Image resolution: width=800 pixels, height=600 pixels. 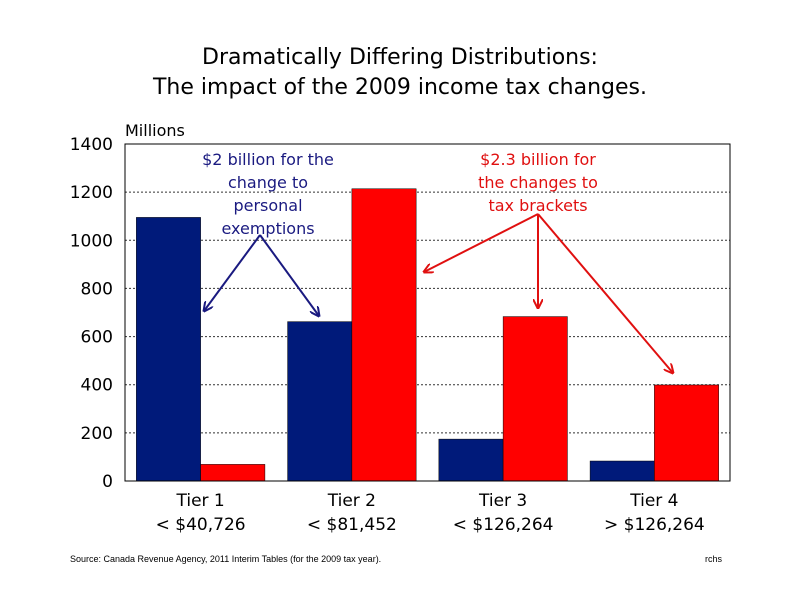 What do you see at coordinates (538, 159) in the screenshot?
I see `annotation-brackets: $2.3 billion for` at bounding box center [538, 159].